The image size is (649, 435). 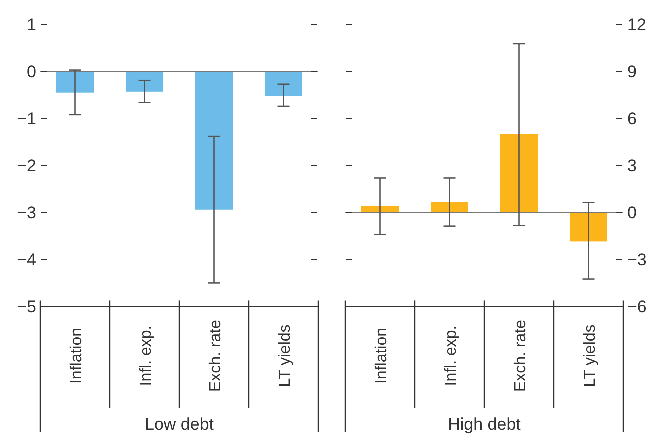 What do you see at coordinates (179, 424) in the screenshot?
I see `x-axis-title: Low debt` at bounding box center [179, 424].